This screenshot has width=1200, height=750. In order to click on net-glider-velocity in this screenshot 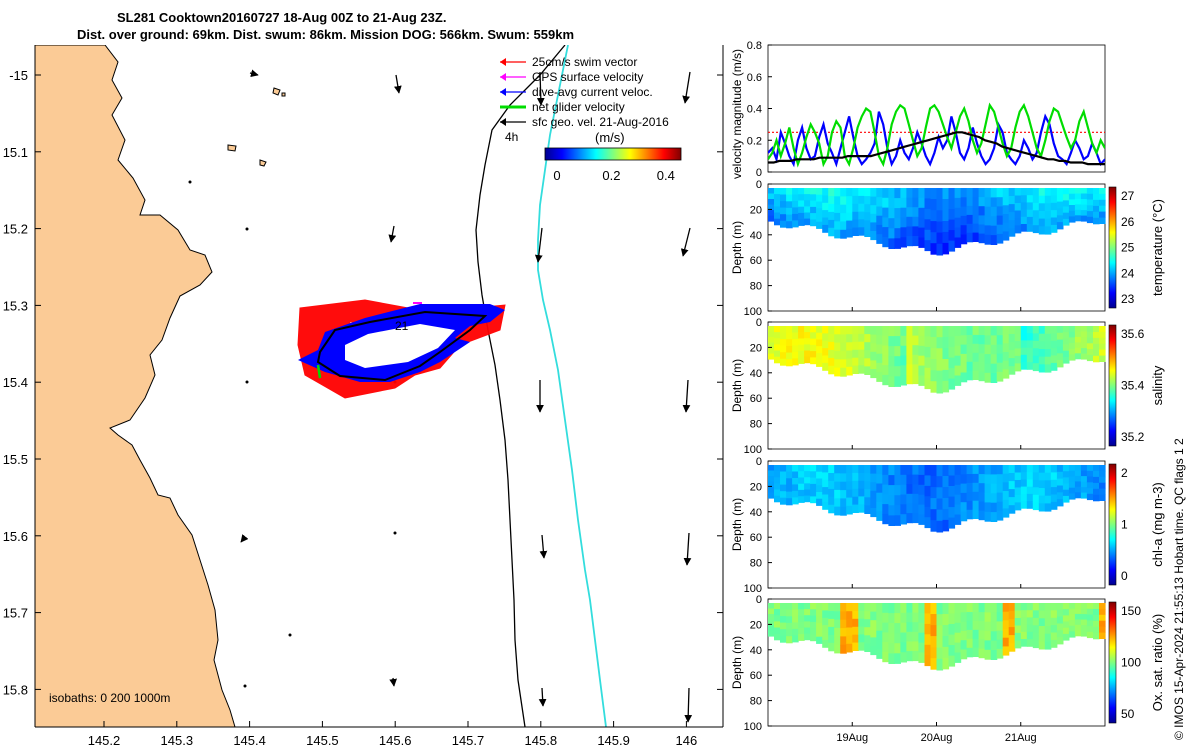, I will do `click(319, 371)`.